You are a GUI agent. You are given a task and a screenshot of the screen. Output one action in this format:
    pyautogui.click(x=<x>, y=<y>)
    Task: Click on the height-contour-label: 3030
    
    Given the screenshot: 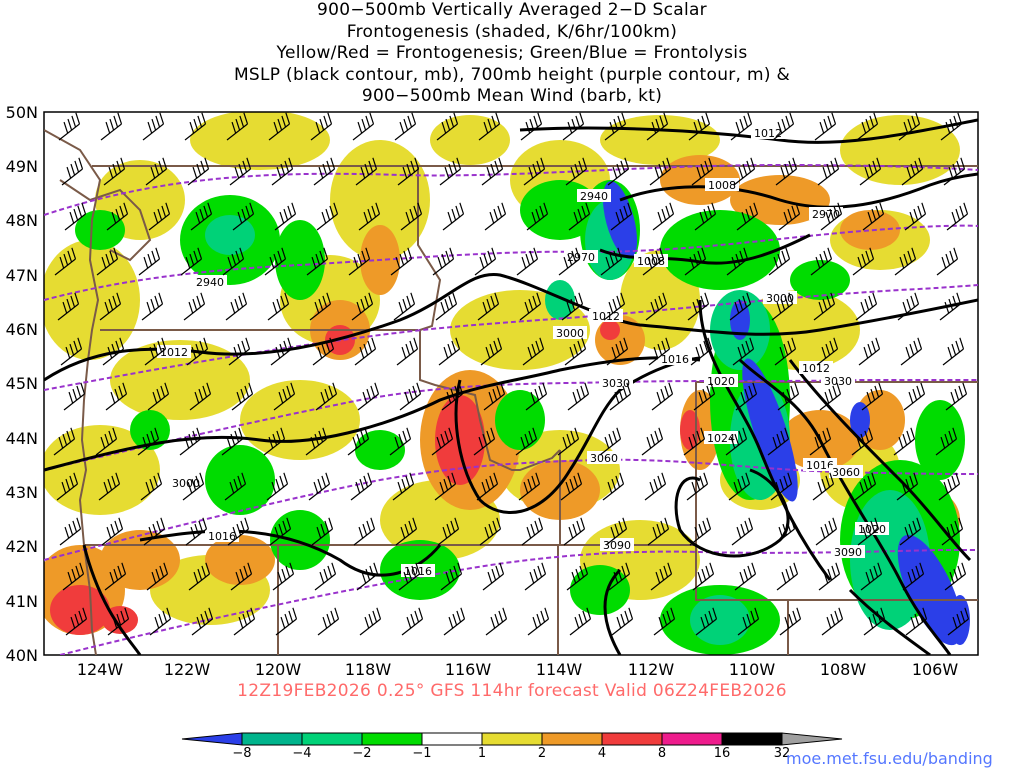 What is the action you would take?
    pyautogui.click(x=838, y=381)
    